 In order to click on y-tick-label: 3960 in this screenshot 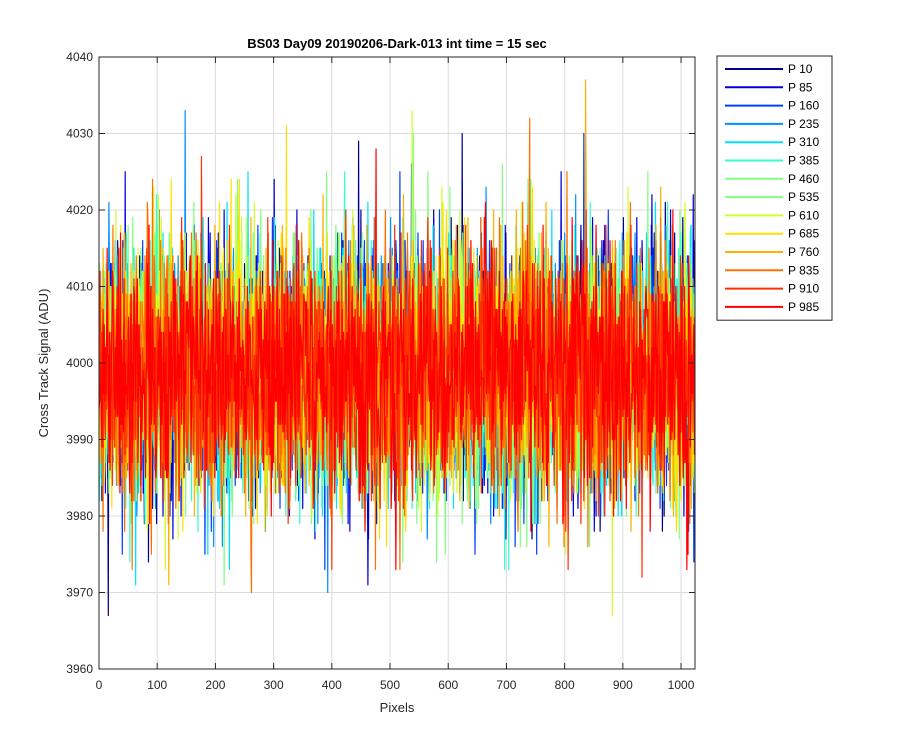, I will do `click(79, 669)`.